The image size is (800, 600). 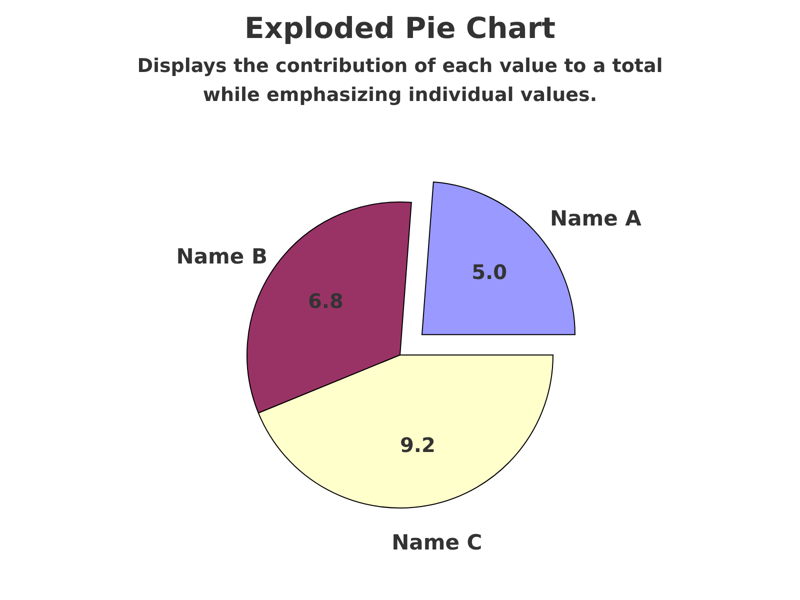 What do you see at coordinates (490, 272) in the screenshot?
I see `data-label: 5.0` at bounding box center [490, 272].